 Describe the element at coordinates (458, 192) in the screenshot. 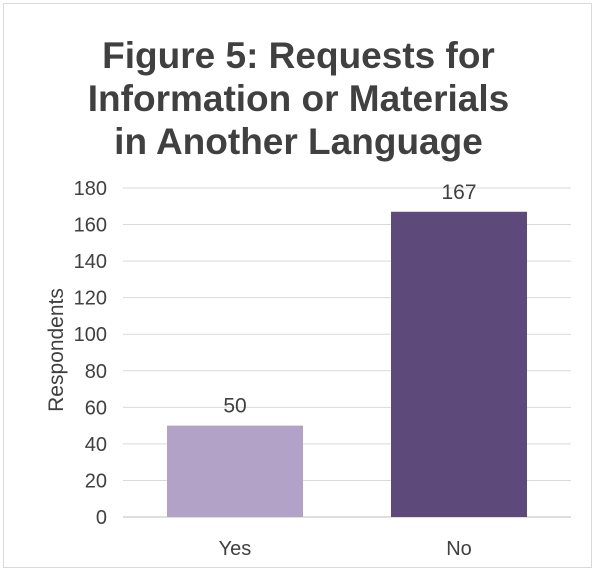

I see `data-label-no: 167` at that location.